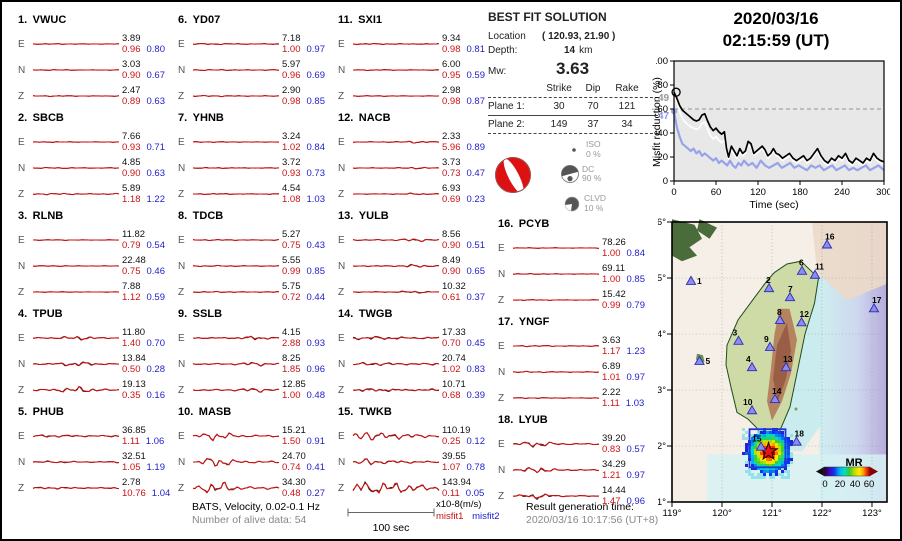 This screenshot has width=902, height=541. I want to click on misfit2-value: 0.85, so click(636, 279).